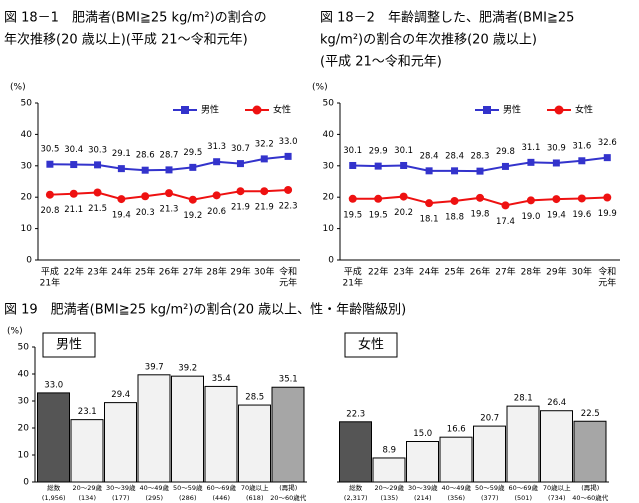 This screenshot has width=639, height=503. Describe the element at coordinates (403, 272) in the screenshot. I see `x-tick-label: 23年` at that location.